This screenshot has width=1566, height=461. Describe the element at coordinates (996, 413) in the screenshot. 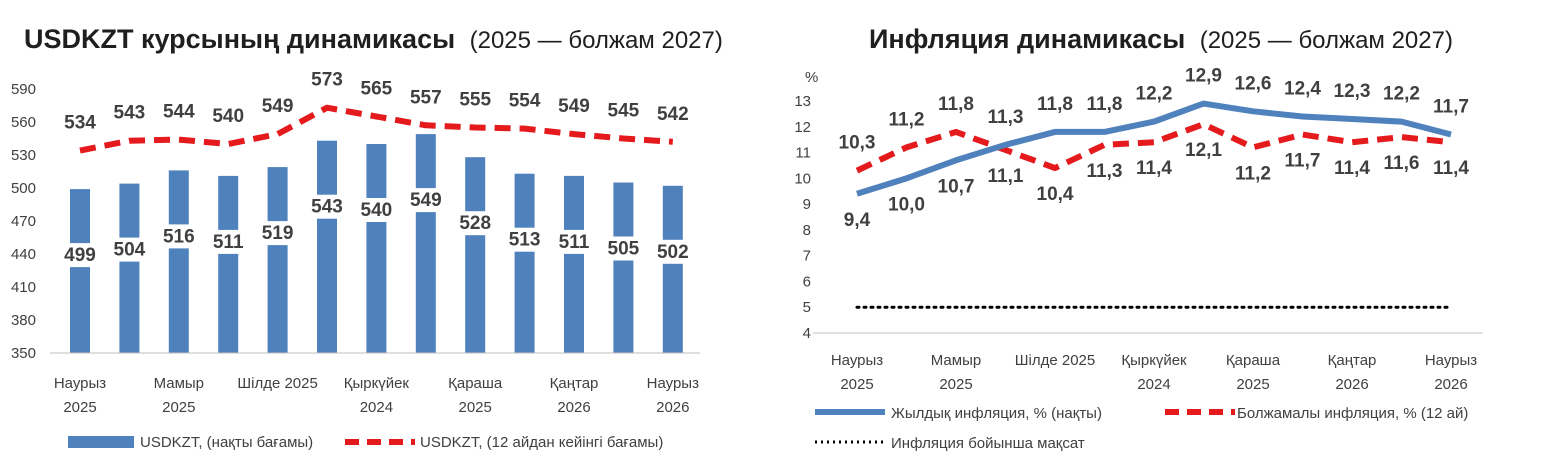

I see `legend-inflation-actual: Жылдық инфляция, % (нақты)` at that location.